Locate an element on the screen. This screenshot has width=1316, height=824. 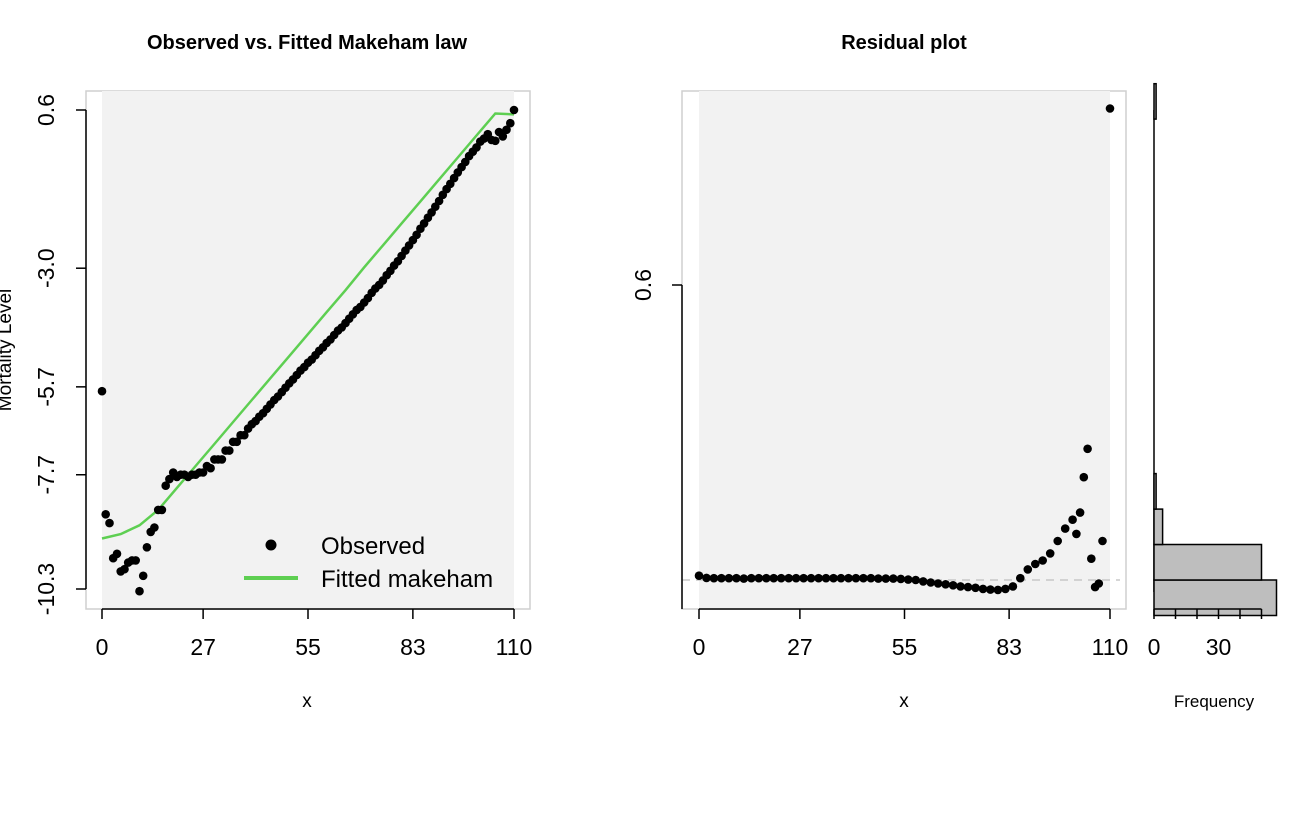
right-x-axis: 0 27 55 83 110 is located at coordinates (911, 634).